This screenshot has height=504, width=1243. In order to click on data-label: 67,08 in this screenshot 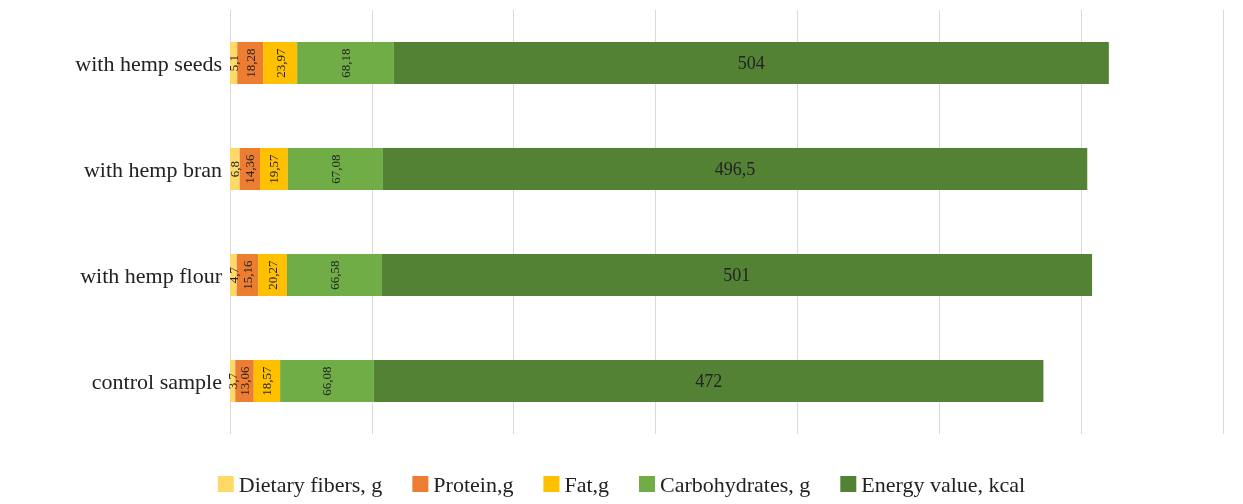, I will do `click(335, 169)`.